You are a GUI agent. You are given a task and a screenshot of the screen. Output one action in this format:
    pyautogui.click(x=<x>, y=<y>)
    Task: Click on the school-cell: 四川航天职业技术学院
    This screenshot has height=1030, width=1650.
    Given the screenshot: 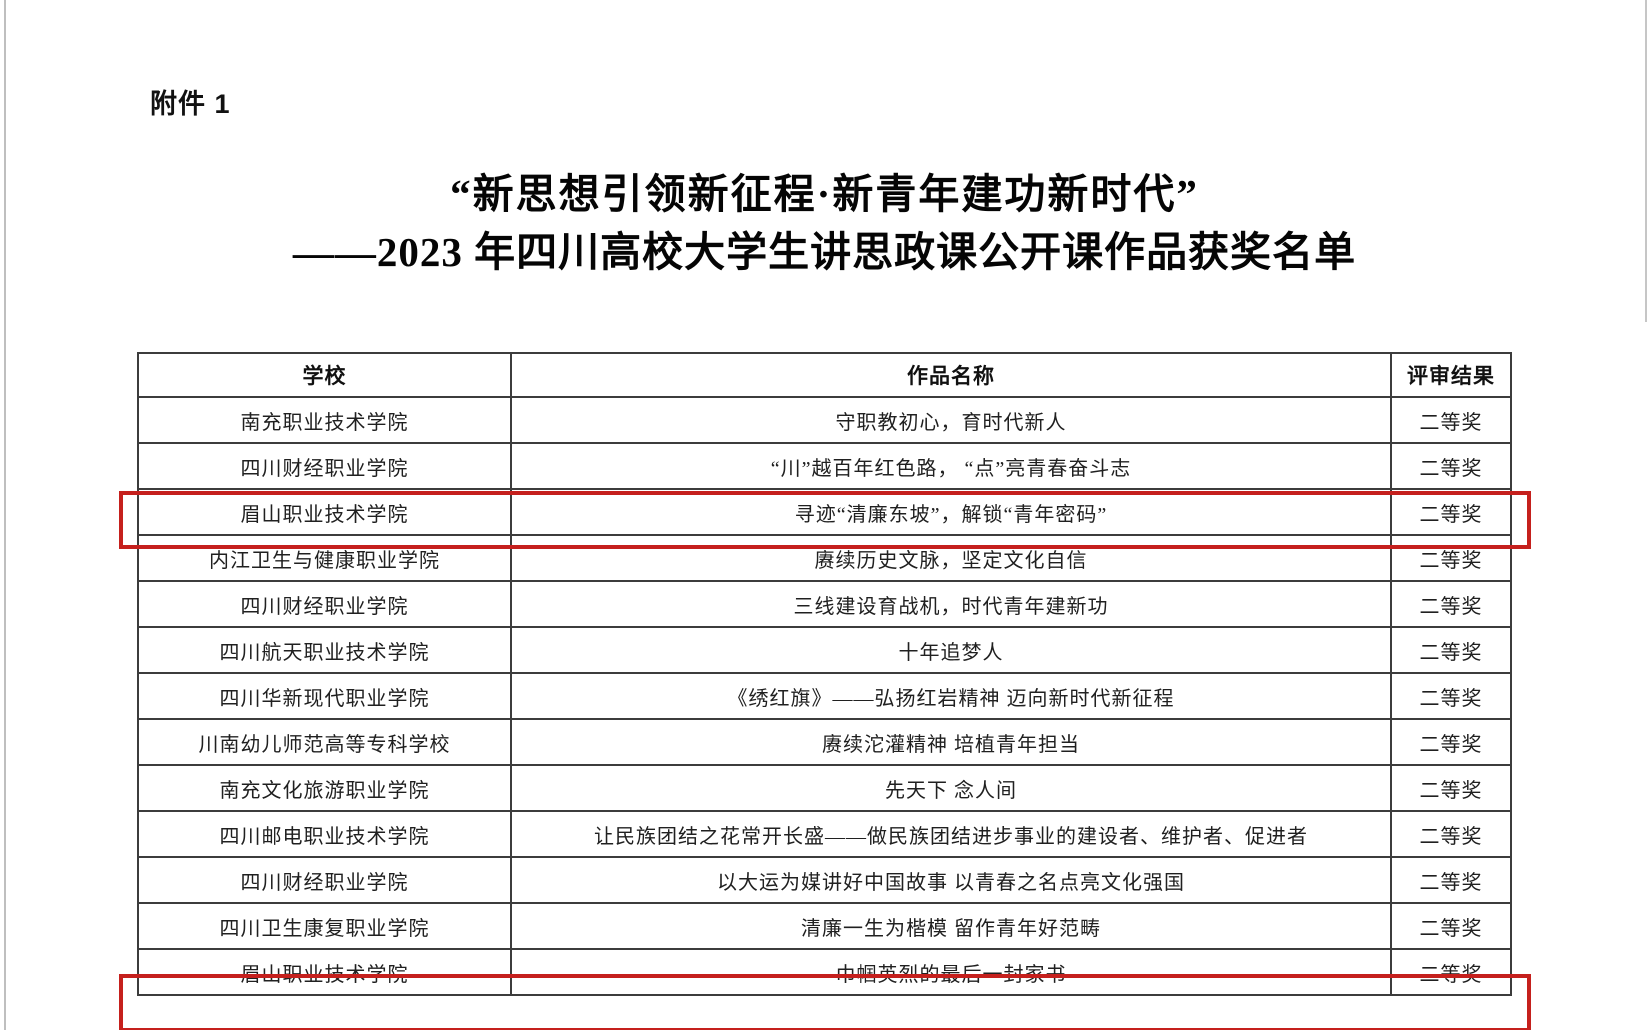 What is the action you would take?
    pyautogui.click(x=324, y=650)
    